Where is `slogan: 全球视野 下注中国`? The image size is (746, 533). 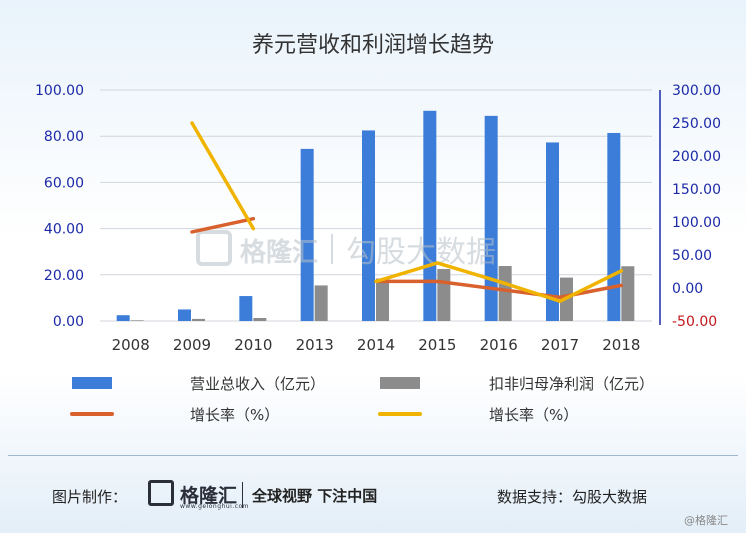 slogan: 全球视野 下注中国 is located at coordinates (315, 496).